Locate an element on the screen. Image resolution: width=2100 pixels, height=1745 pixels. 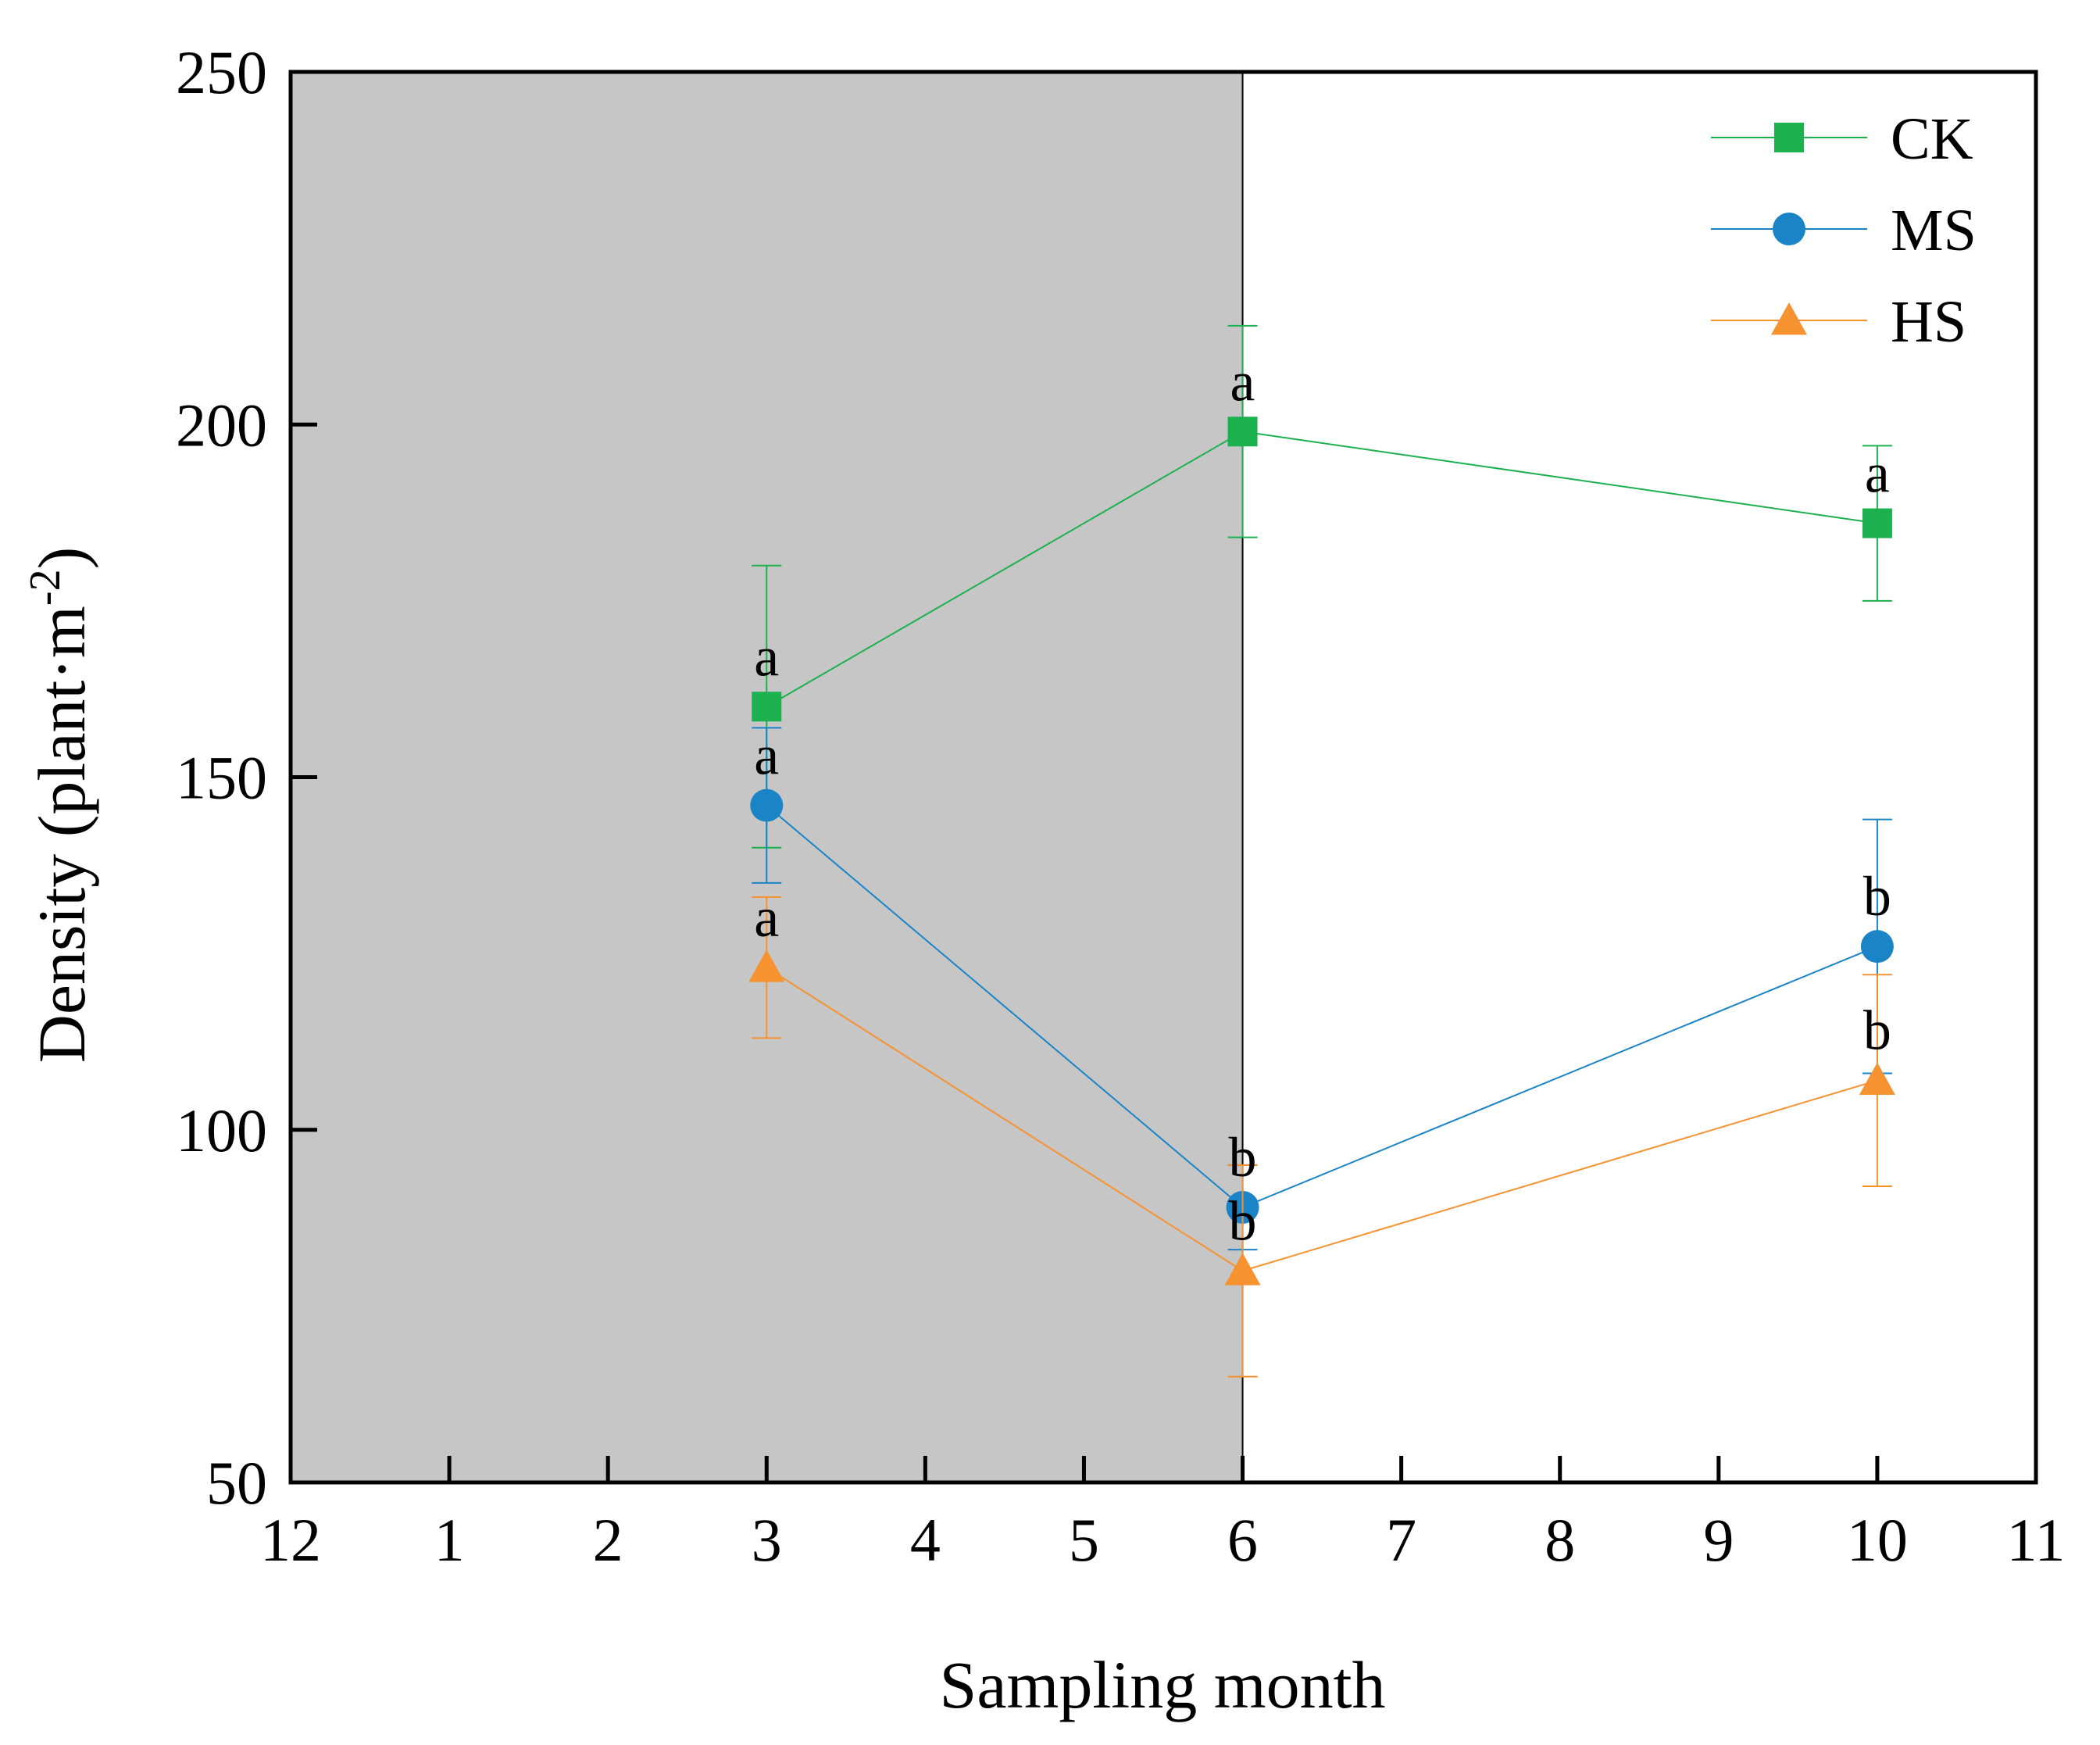
legend-label: MS is located at coordinates (1934, 230).